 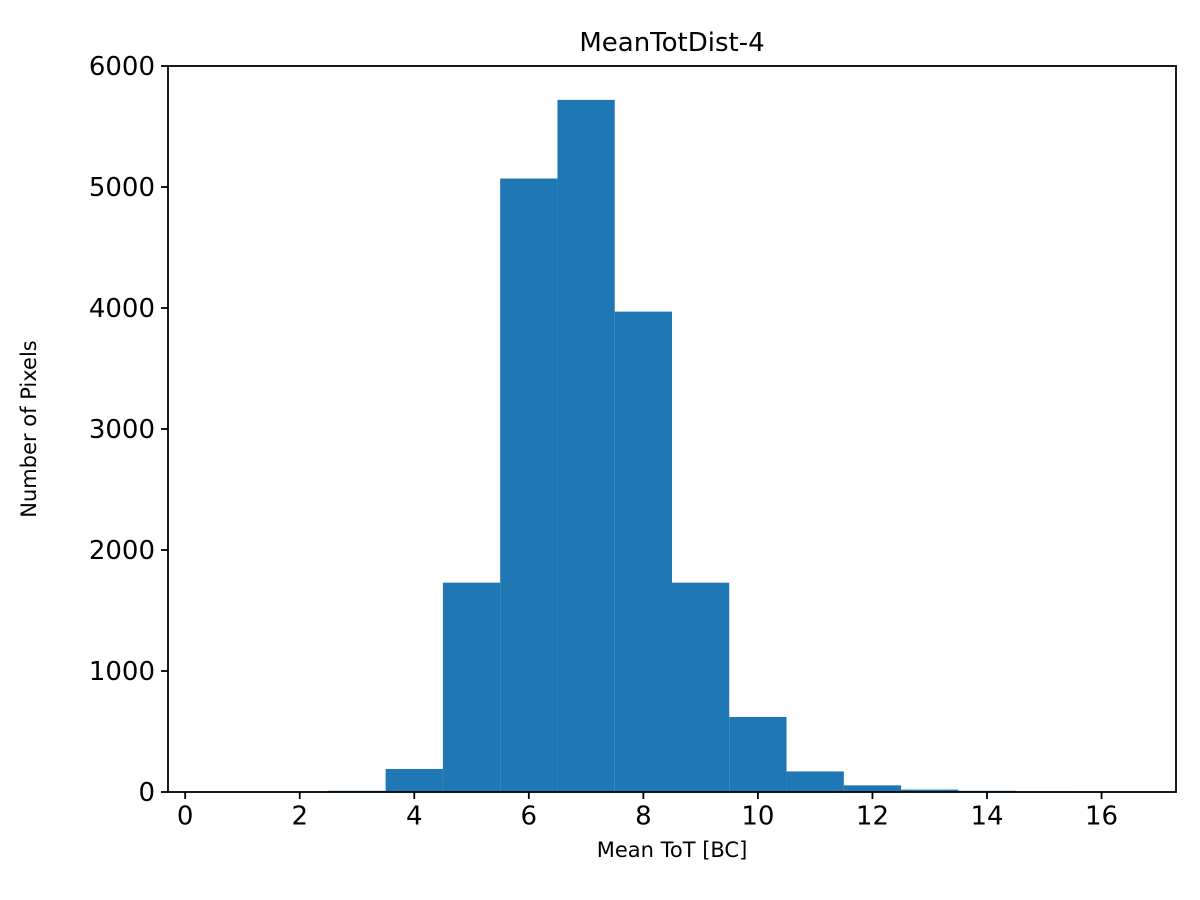 I want to click on y-tick-label: 1000, so click(x=122, y=672).